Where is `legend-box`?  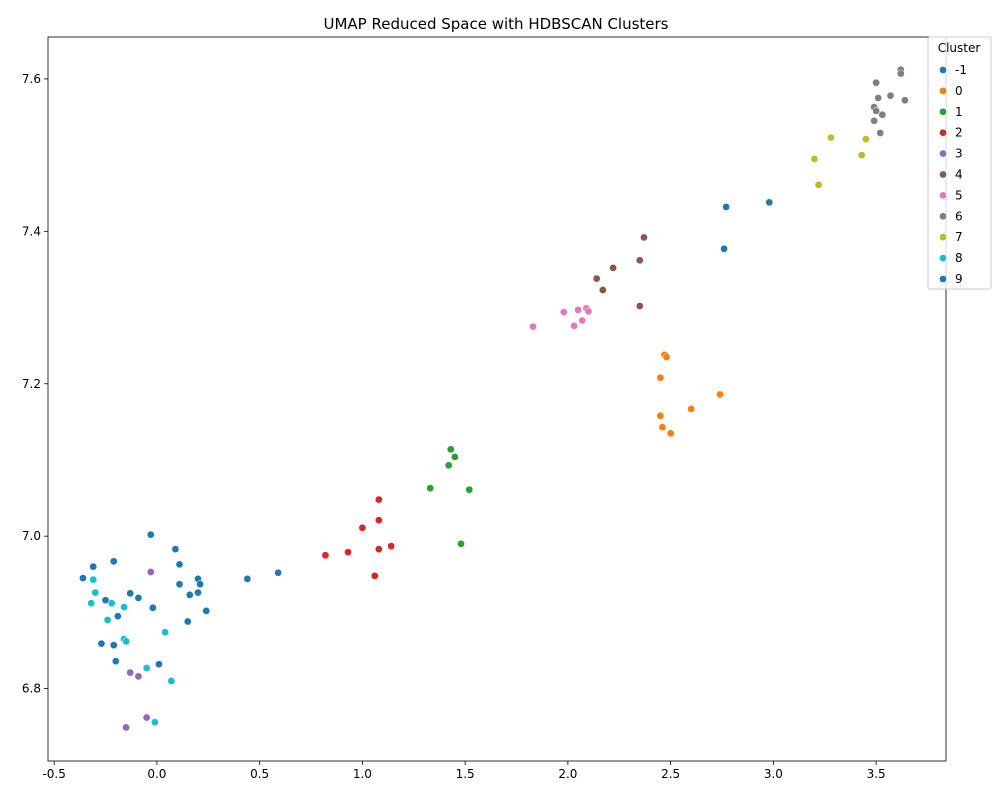 legend-box is located at coordinates (959, 163).